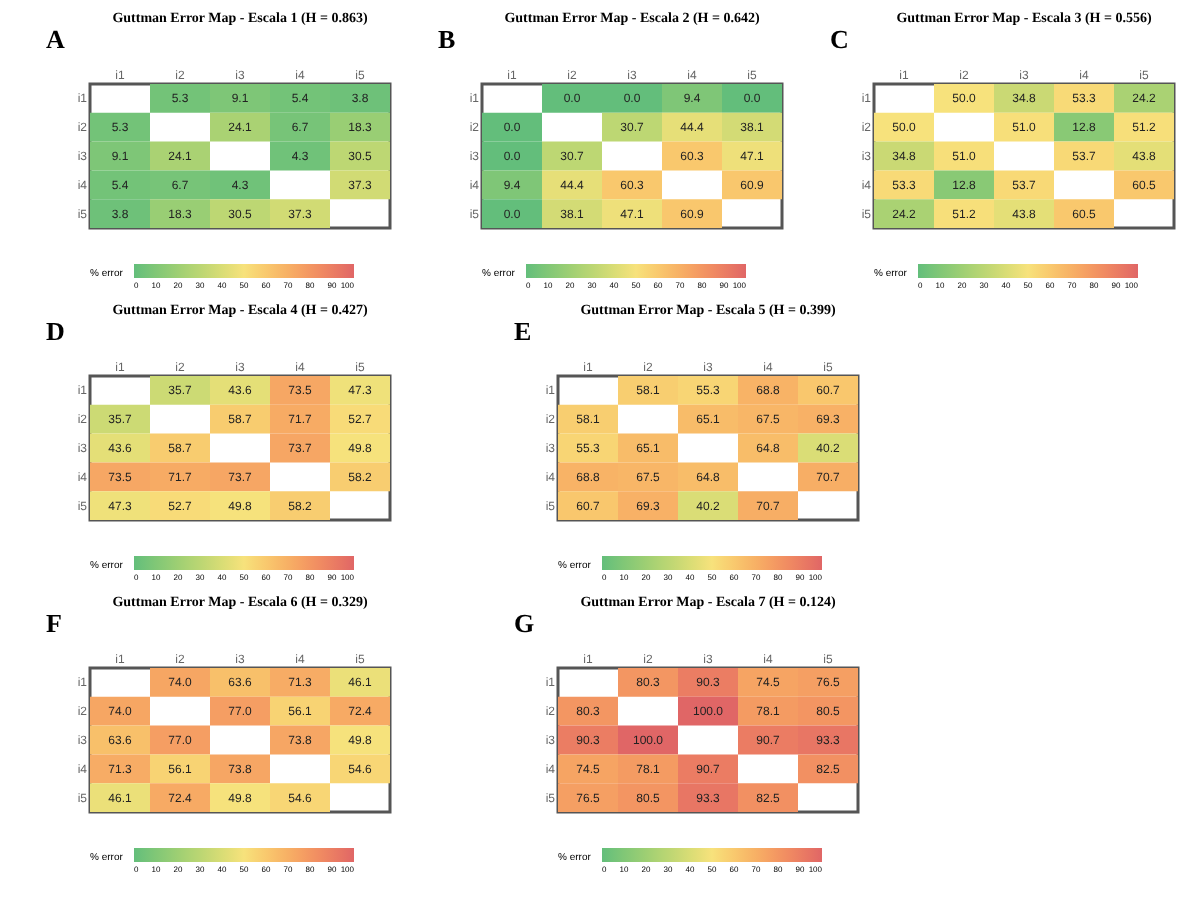  Describe the element at coordinates (56, 39) in the screenshot. I see `text: A` at that location.